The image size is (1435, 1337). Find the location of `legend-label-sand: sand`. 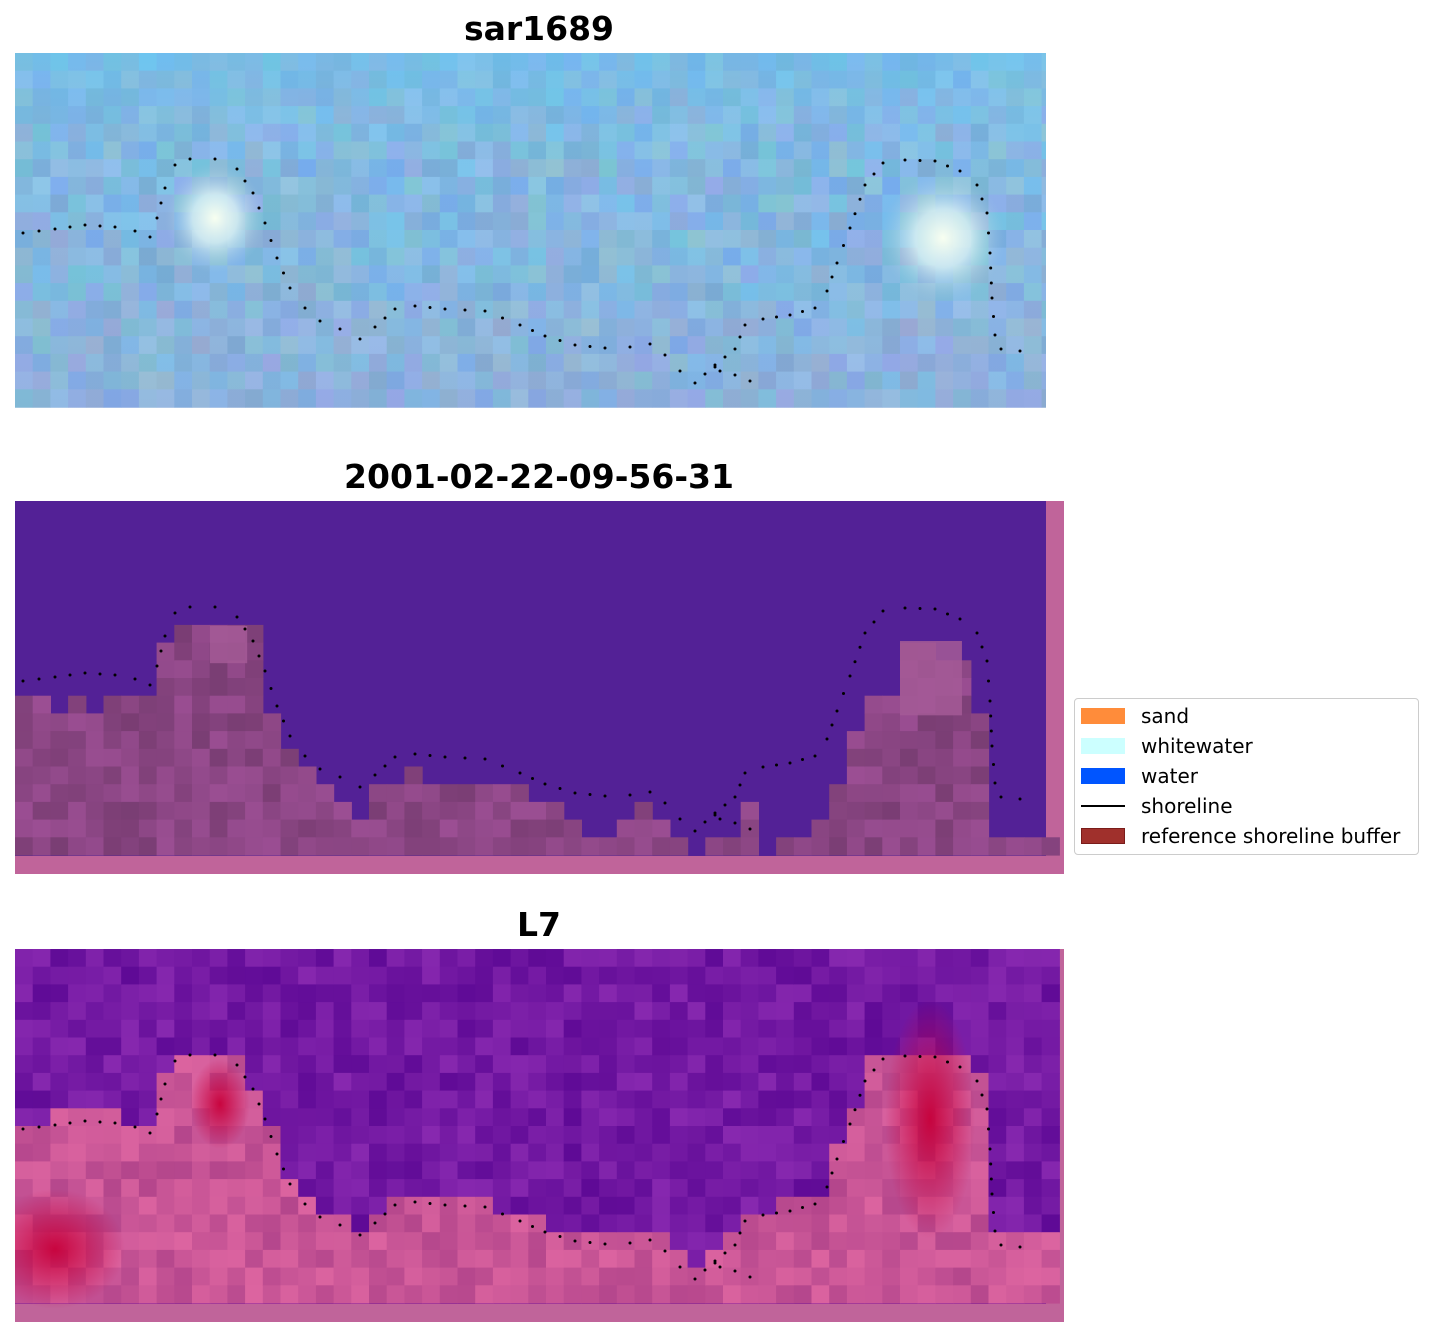

legend-label-sand: sand is located at coordinates (1165, 716).